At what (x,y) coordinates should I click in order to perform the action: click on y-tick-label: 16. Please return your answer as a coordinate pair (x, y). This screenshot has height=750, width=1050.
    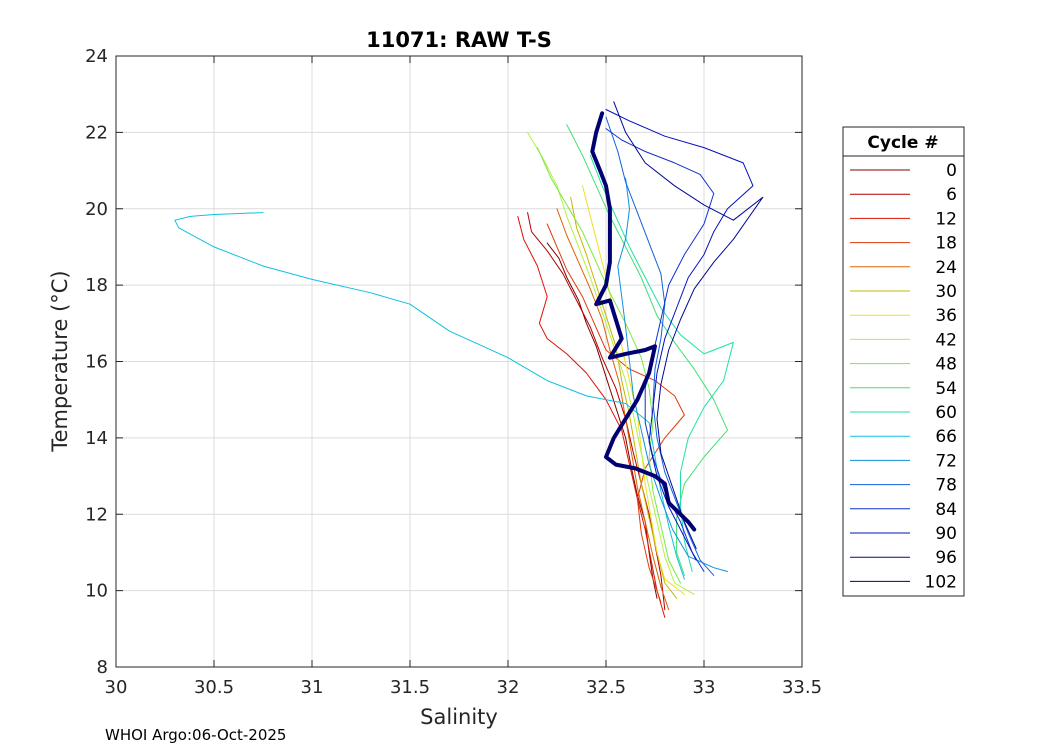
    Looking at the image, I should click on (96, 362).